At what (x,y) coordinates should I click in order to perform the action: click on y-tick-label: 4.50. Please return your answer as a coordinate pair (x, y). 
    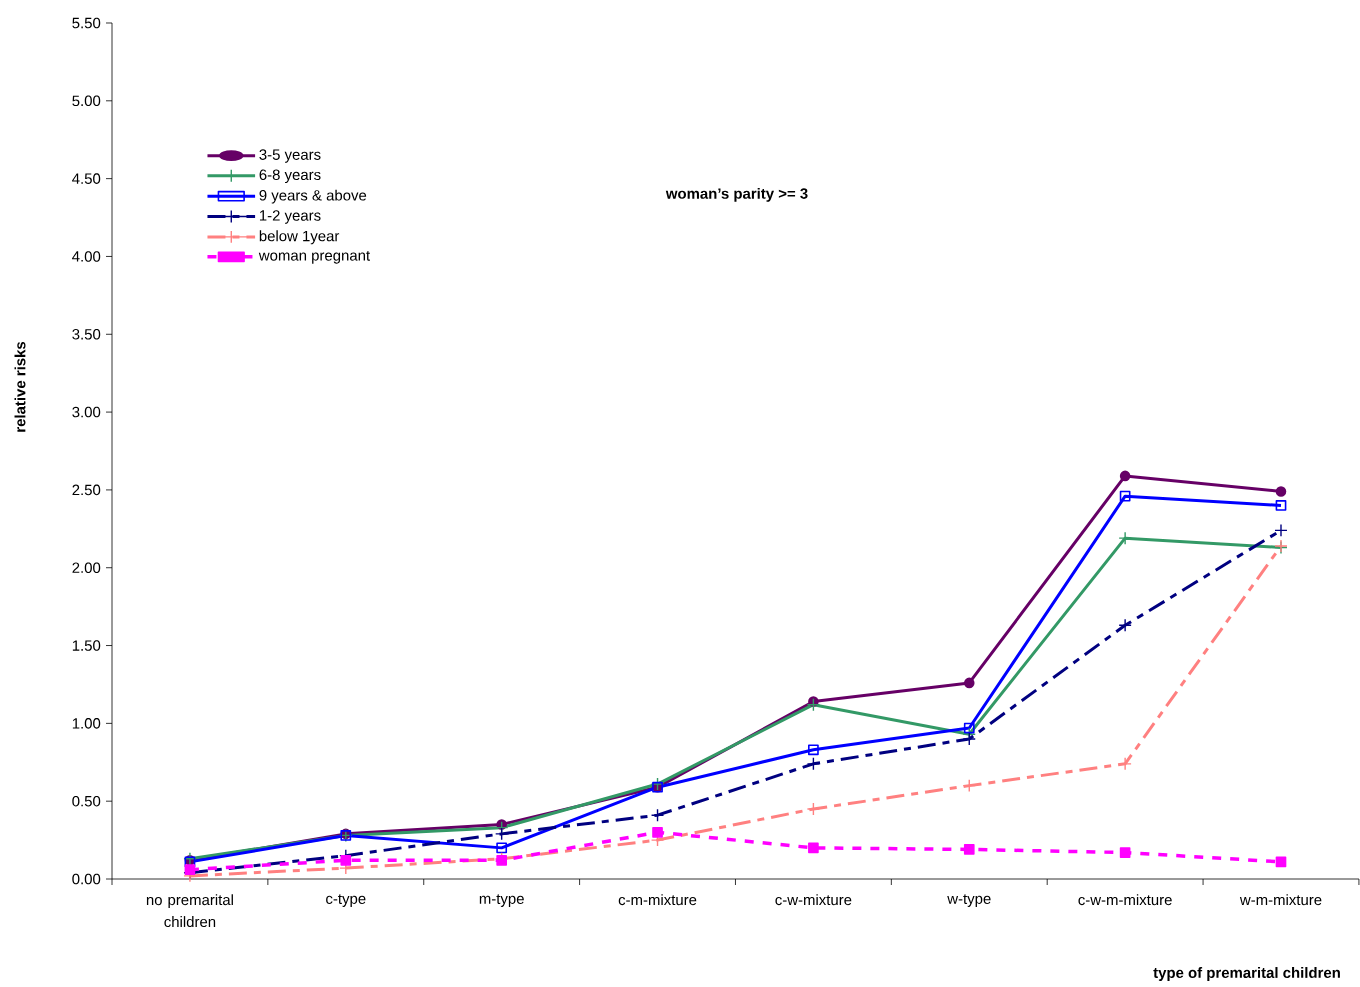
    Looking at the image, I should click on (86, 178).